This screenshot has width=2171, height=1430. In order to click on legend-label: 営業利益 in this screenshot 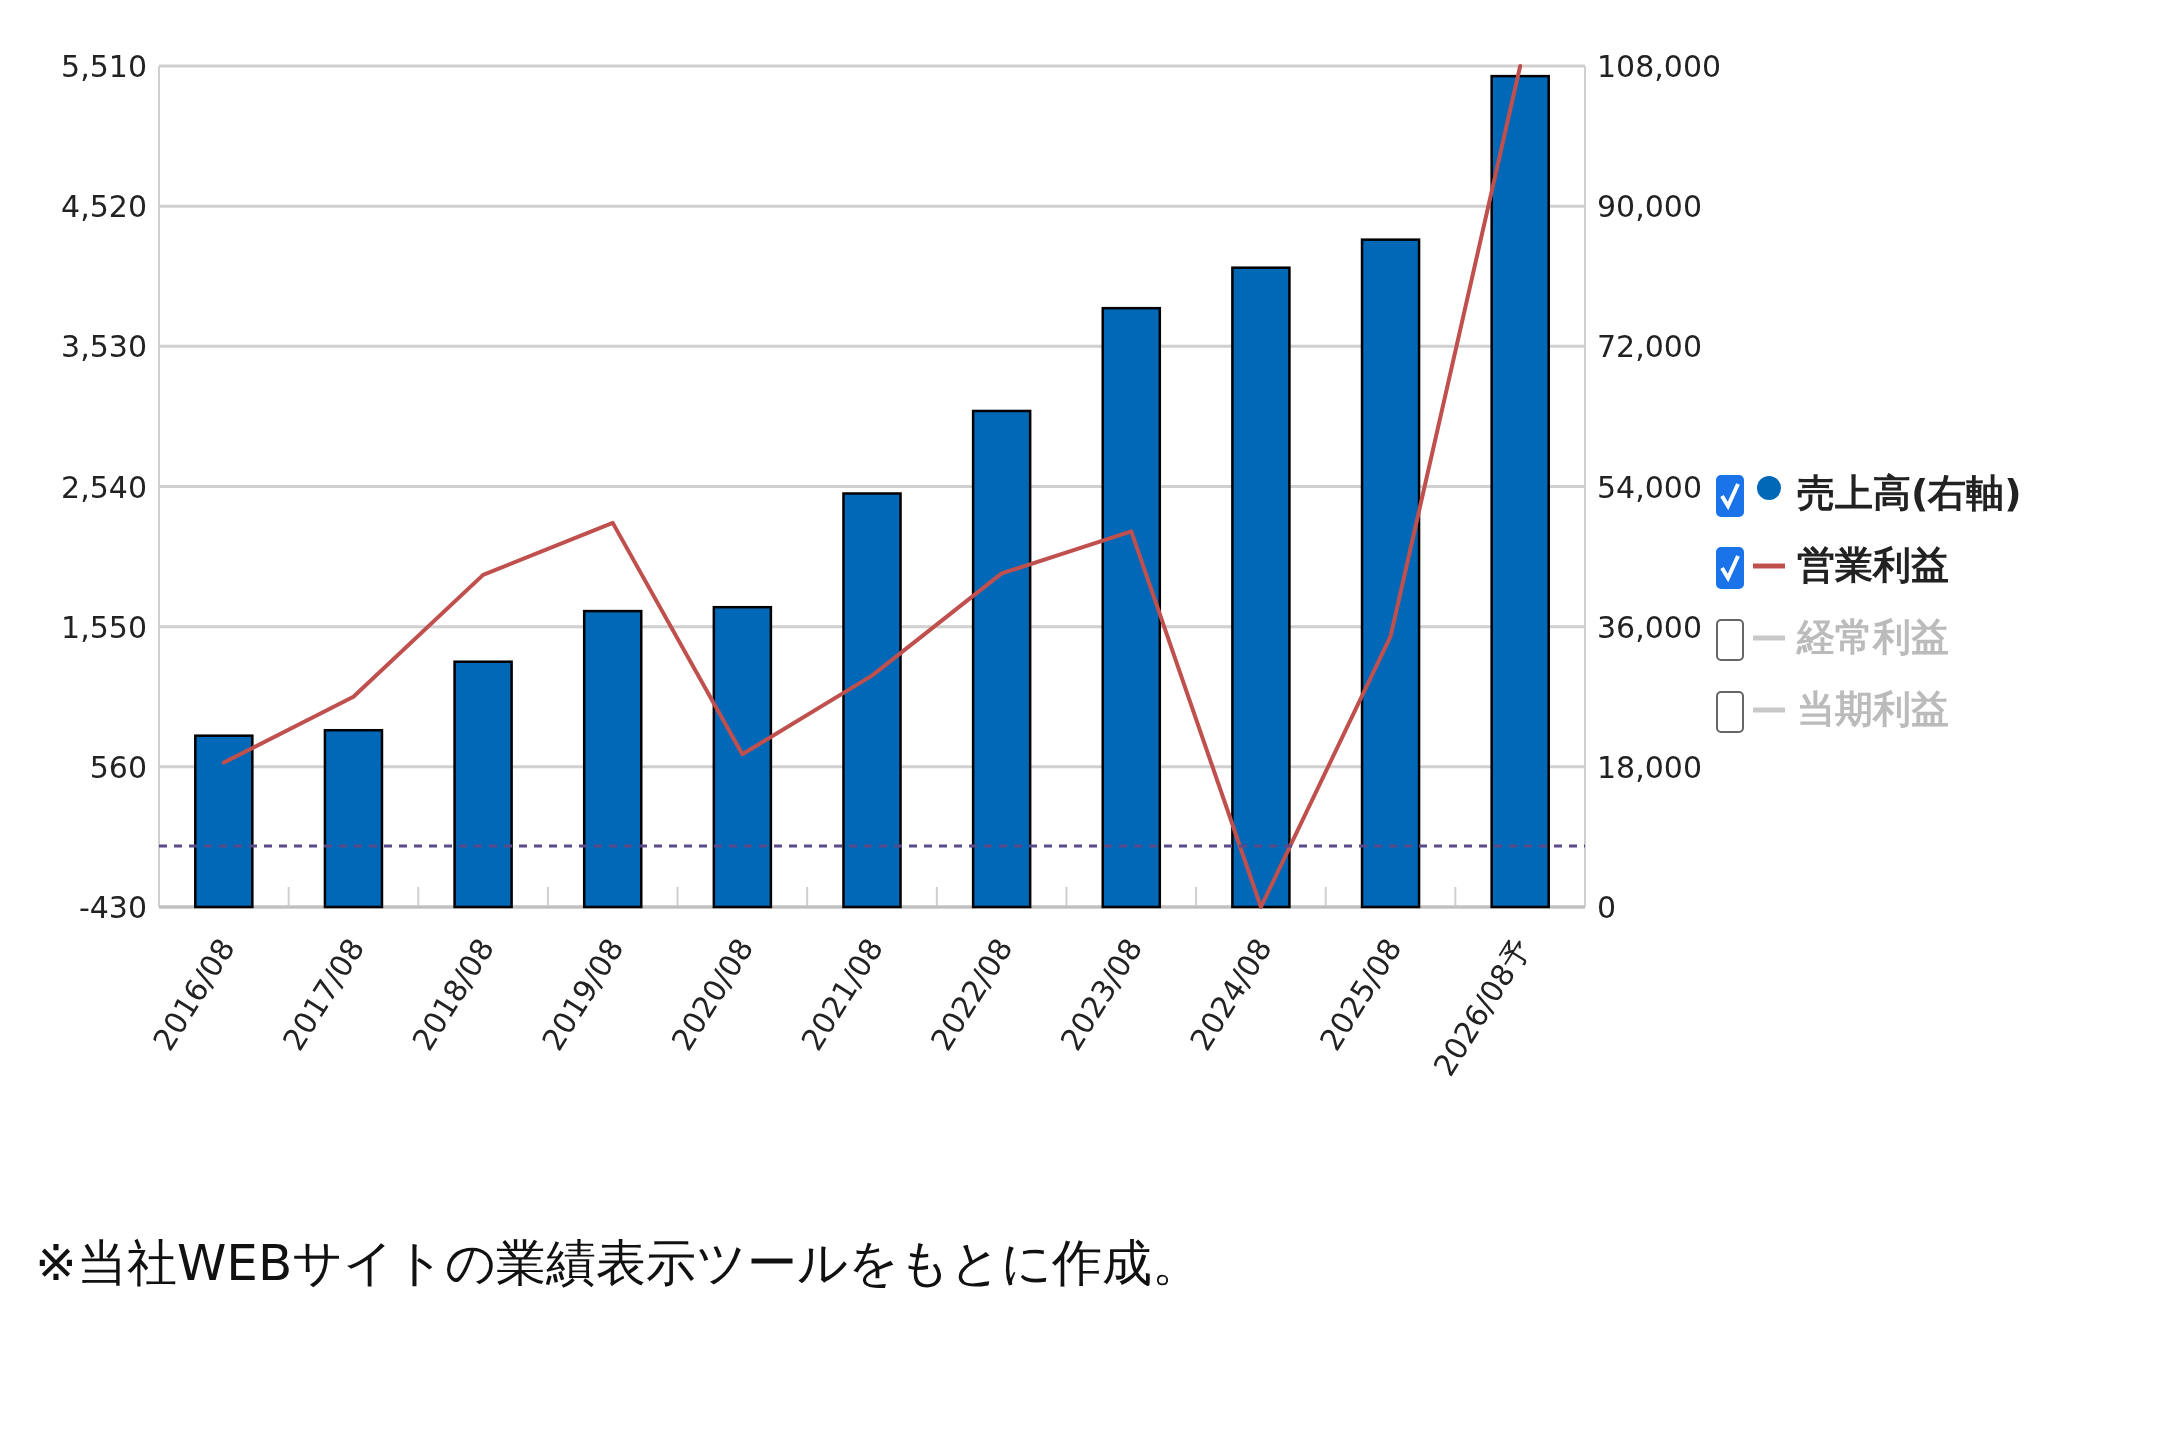, I will do `click(1873, 565)`.